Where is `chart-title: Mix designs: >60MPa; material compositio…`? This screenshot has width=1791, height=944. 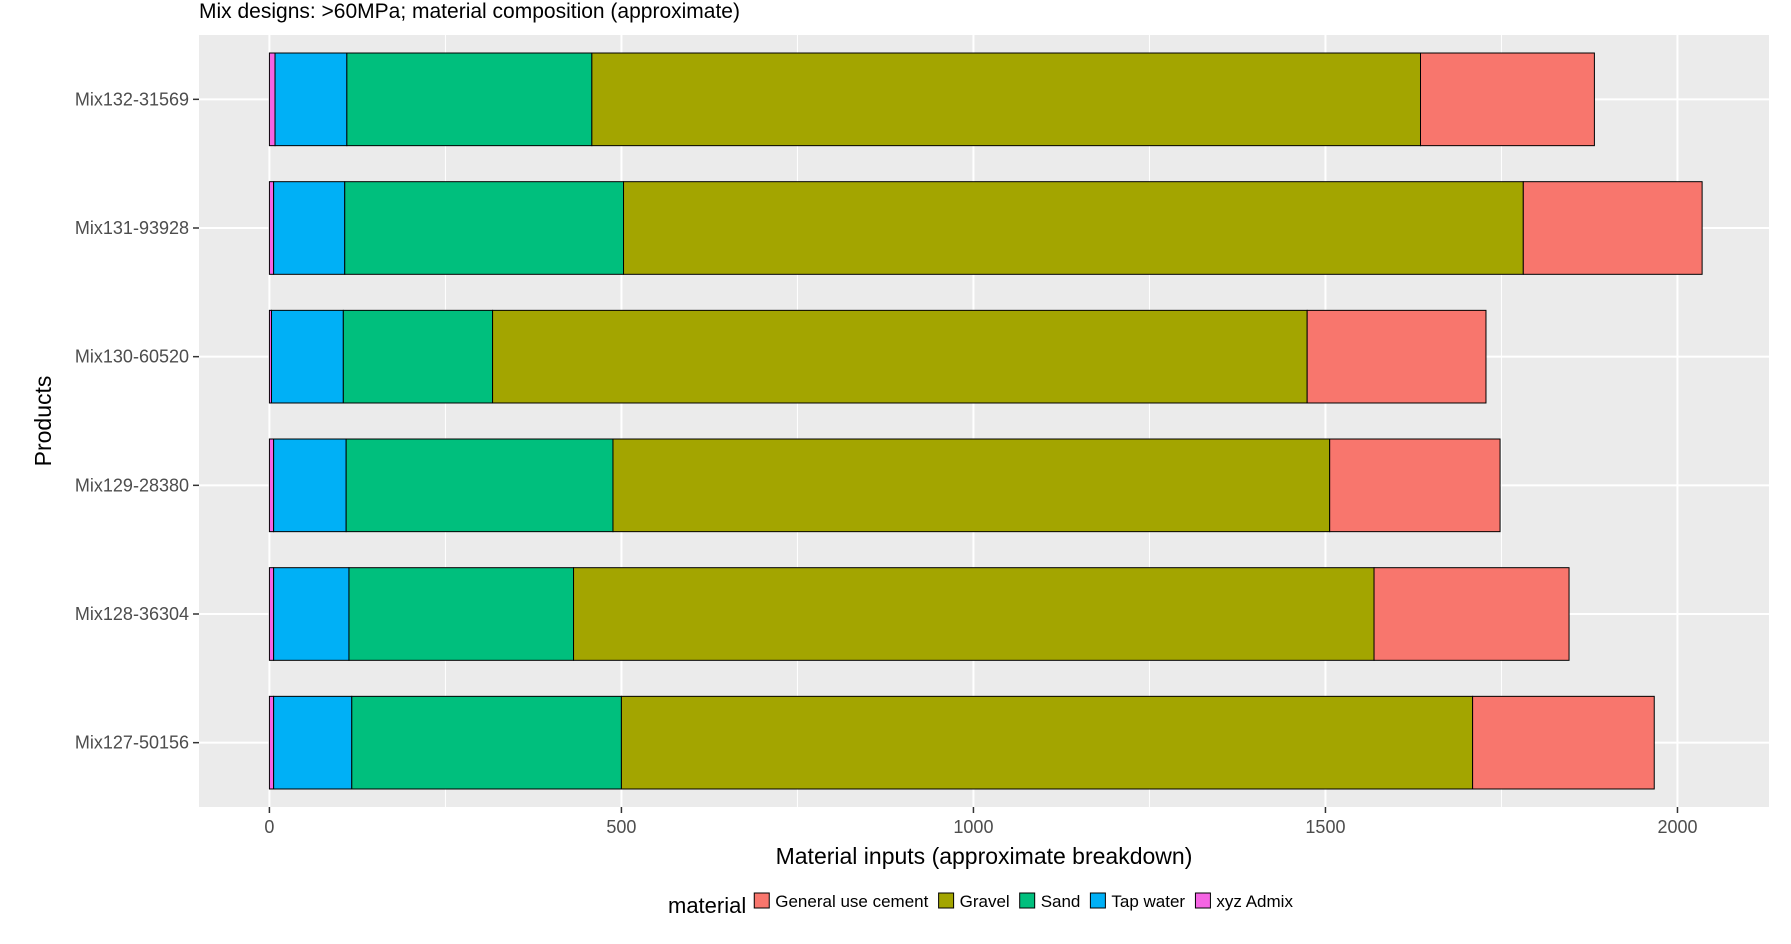 chart-title: Mix designs: >60MPa; material compositio… is located at coordinates (469, 11).